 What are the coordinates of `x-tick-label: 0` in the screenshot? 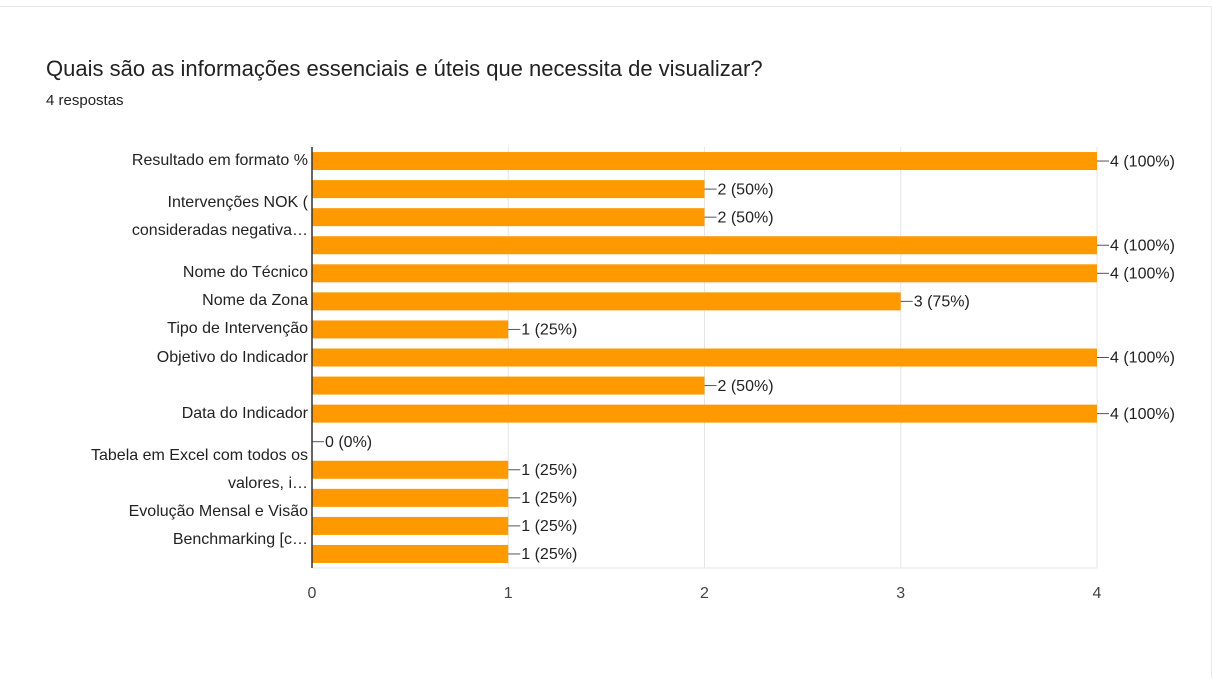 It's located at (312, 593).